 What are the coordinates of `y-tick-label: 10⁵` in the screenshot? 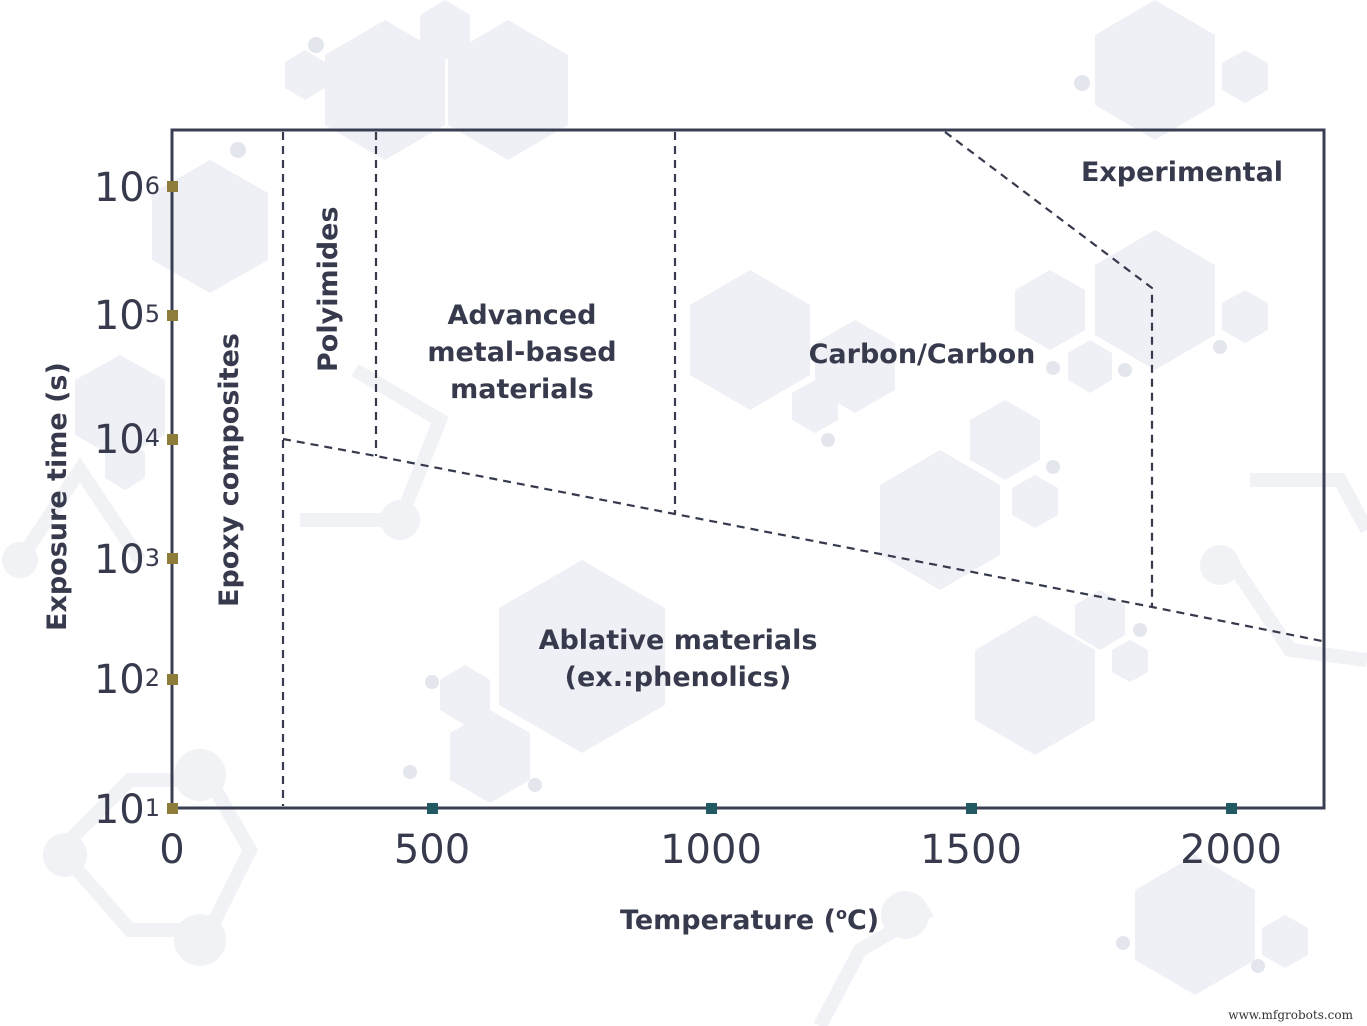 It's located at (126, 316).